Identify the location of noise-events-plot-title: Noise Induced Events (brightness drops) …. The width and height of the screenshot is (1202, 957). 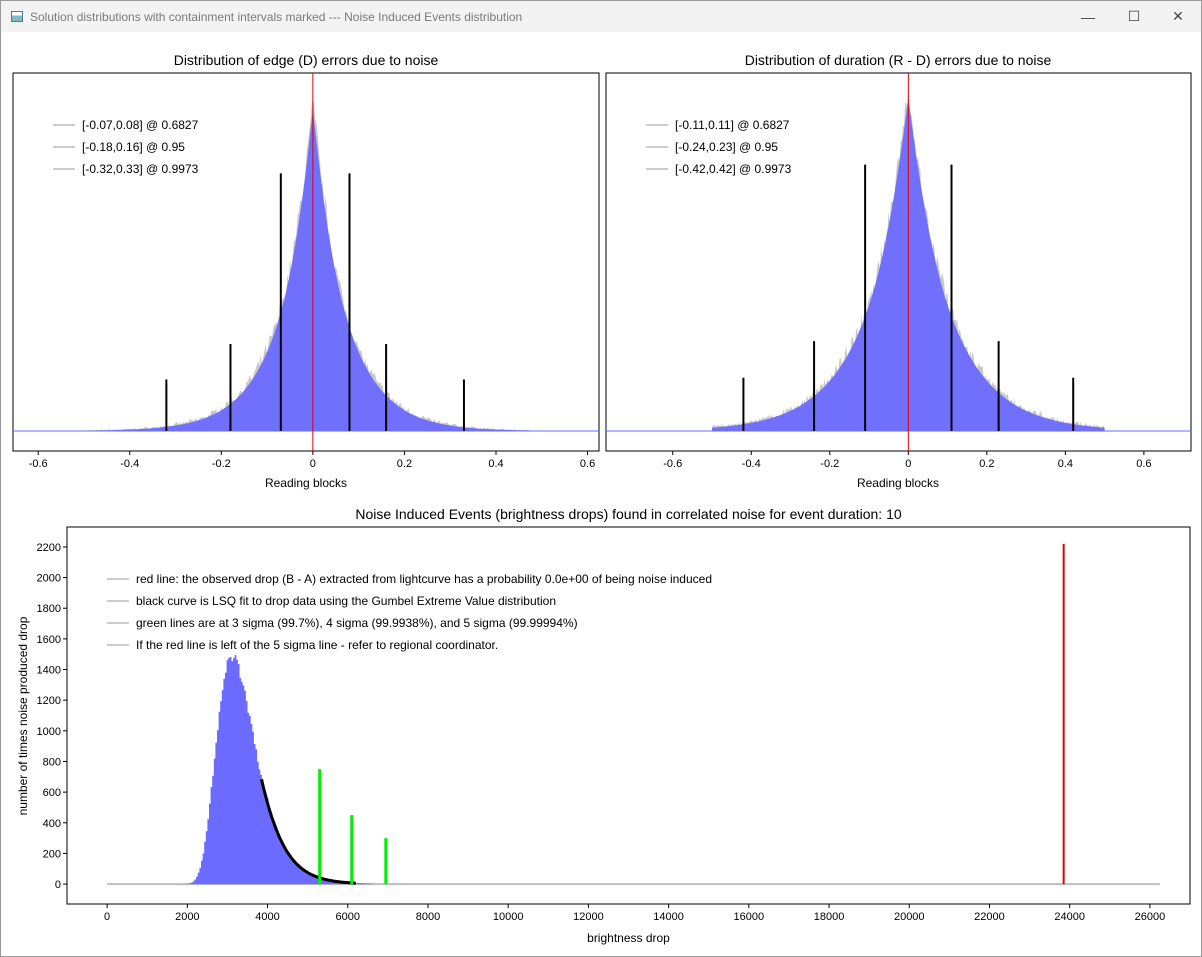
(628, 514).